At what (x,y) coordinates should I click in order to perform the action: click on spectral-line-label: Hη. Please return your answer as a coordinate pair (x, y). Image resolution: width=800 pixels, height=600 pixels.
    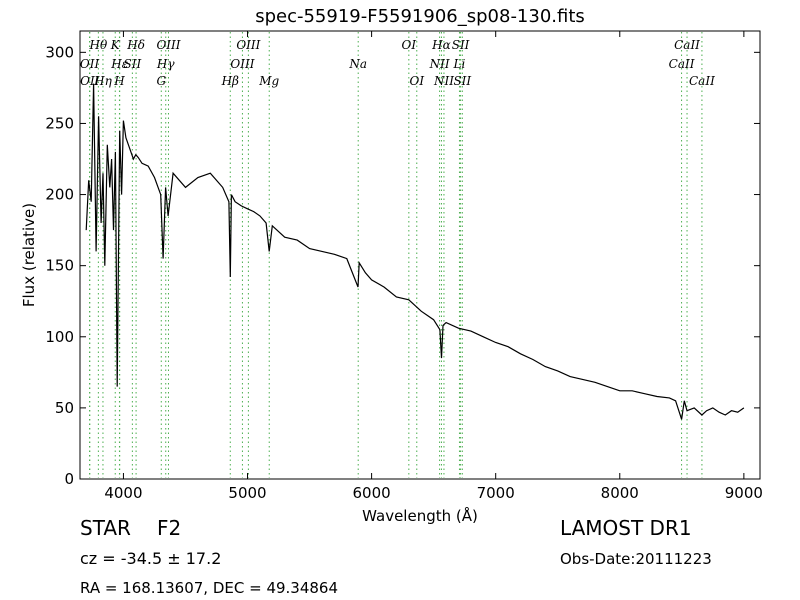
    Looking at the image, I should click on (102, 81).